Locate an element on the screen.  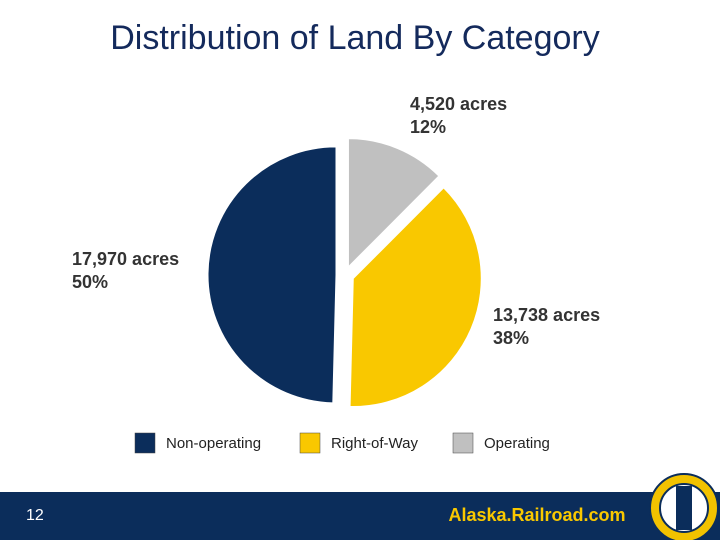
percent-label: 38% is located at coordinates (511, 338).